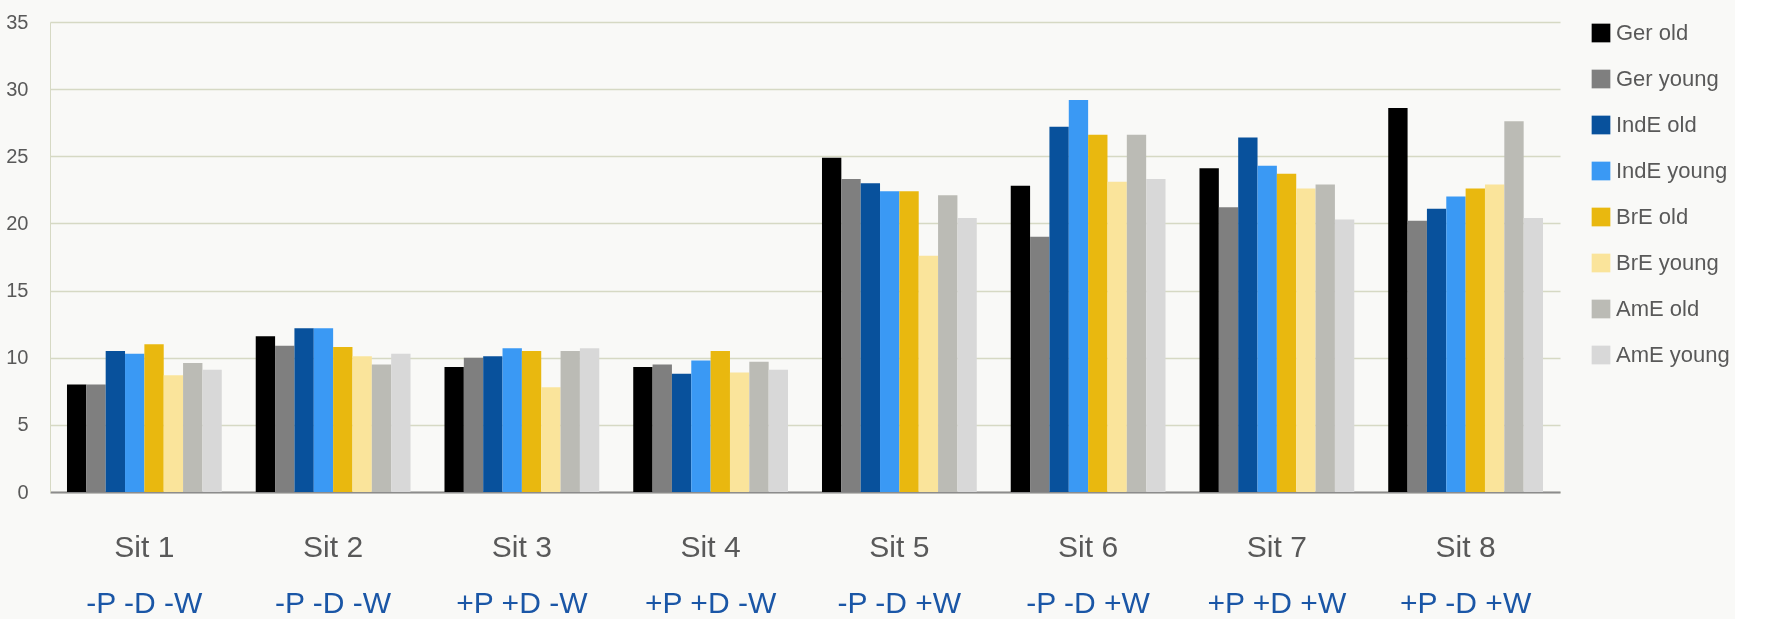 The width and height of the screenshot is (1791, 642). What do you see at coordinates (899, 546) in the screenshot?
I see `x-tick-label: Sit 5` at bounding box center [899, 546].